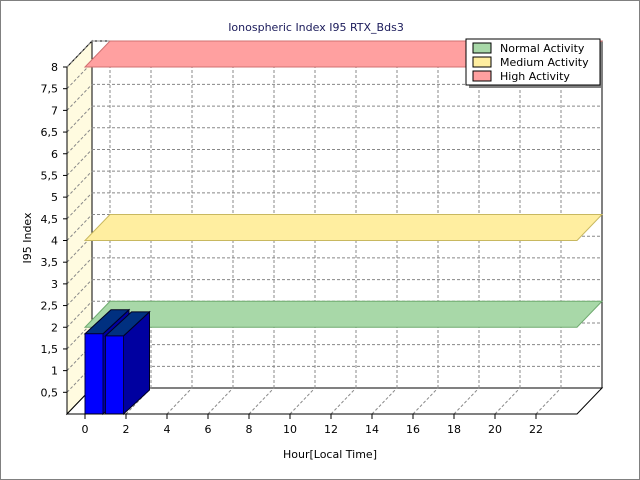 The width and height of the screenshot is (640, 480). I want to click on legend-label: High Activity, so click(535, 76).